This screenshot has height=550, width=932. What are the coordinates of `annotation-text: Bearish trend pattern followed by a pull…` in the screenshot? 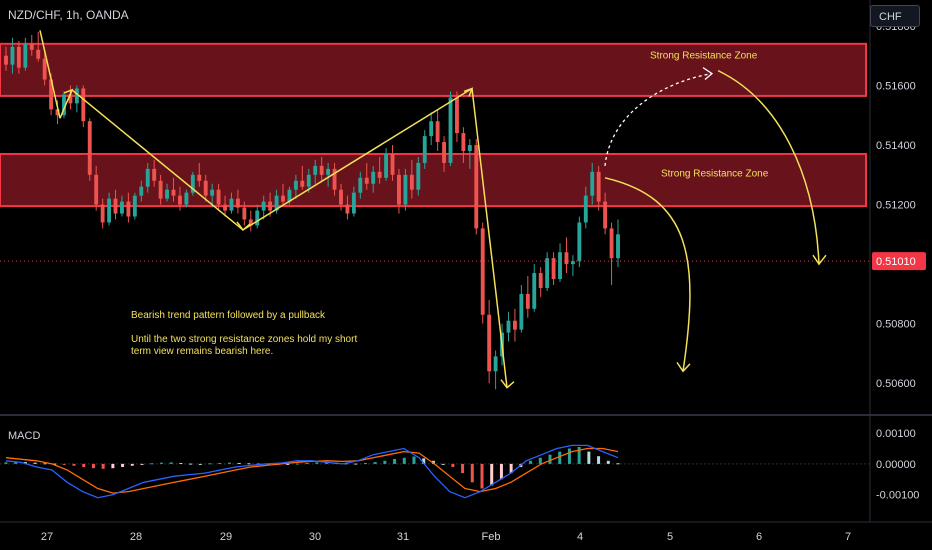 It's located at (228, 315).